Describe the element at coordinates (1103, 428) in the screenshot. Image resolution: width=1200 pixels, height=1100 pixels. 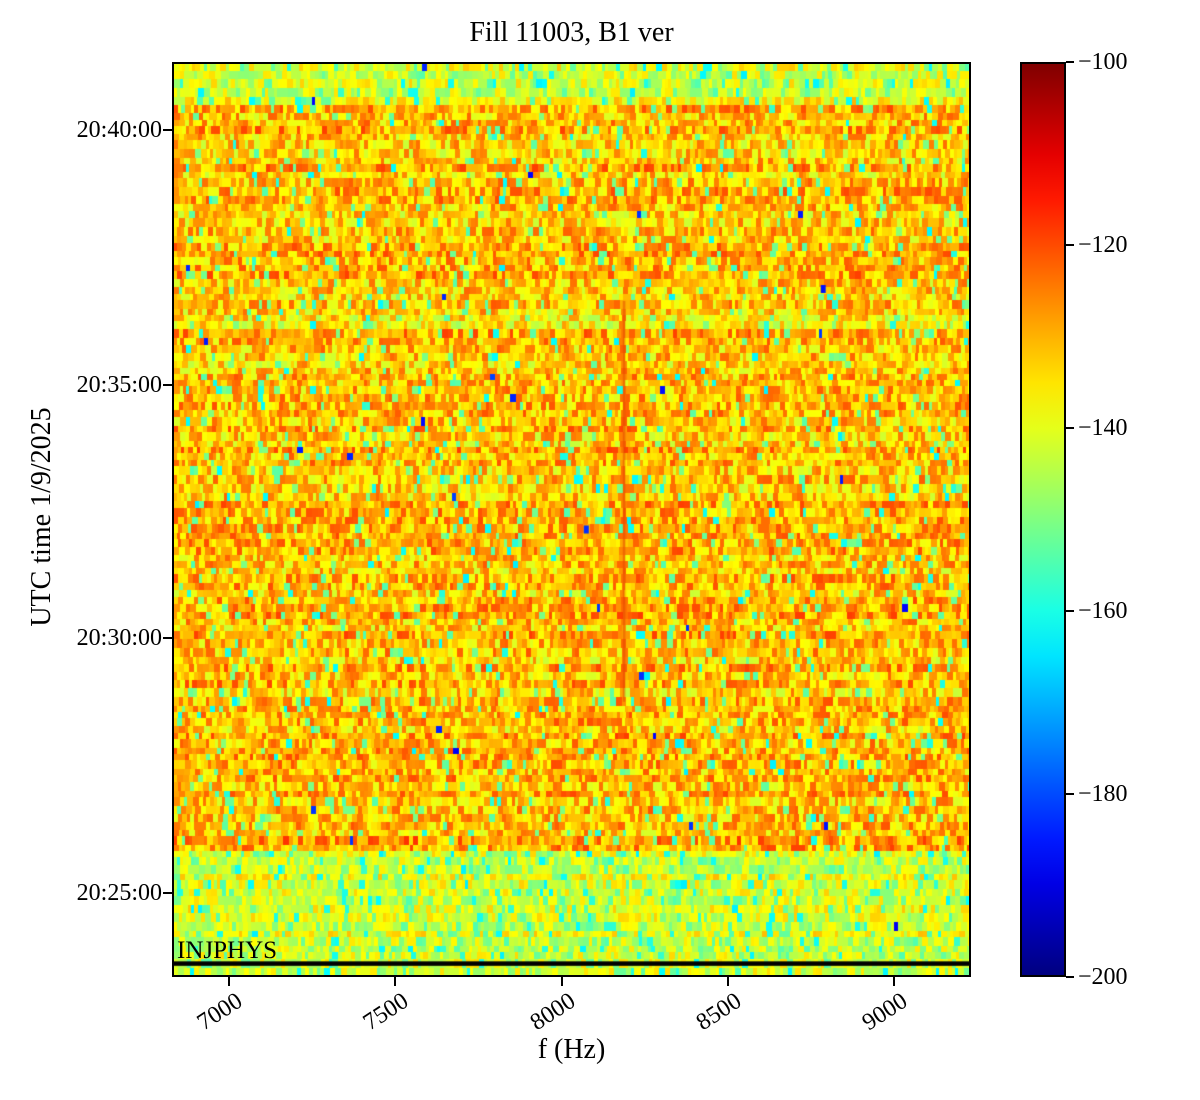
I see `colorbar-tick-label: −140` at that location.